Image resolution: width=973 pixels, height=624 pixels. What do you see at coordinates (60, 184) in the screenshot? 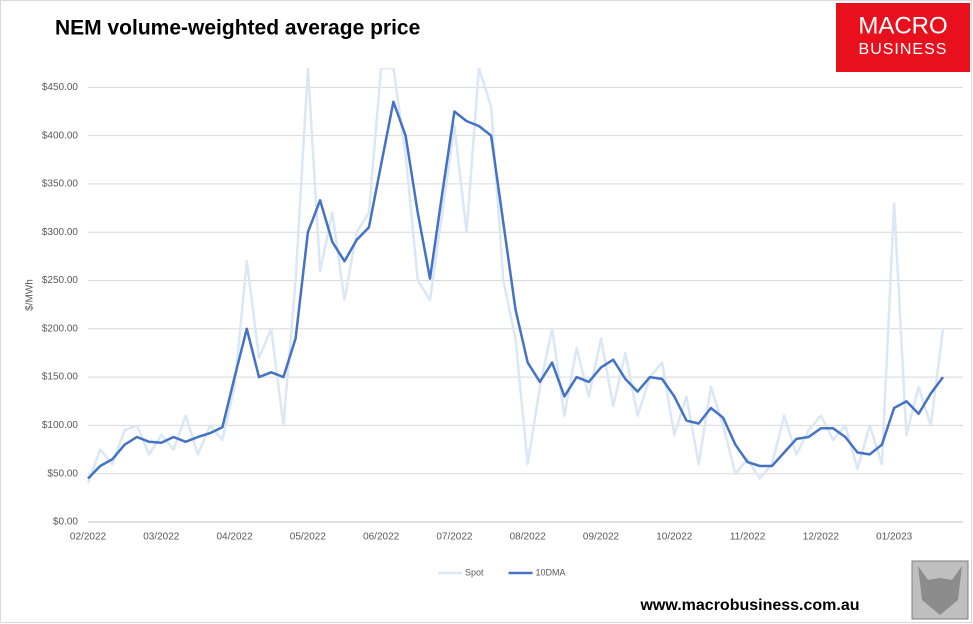
I see `y-tick-label: $350.00` at bounding box center [60, 184].